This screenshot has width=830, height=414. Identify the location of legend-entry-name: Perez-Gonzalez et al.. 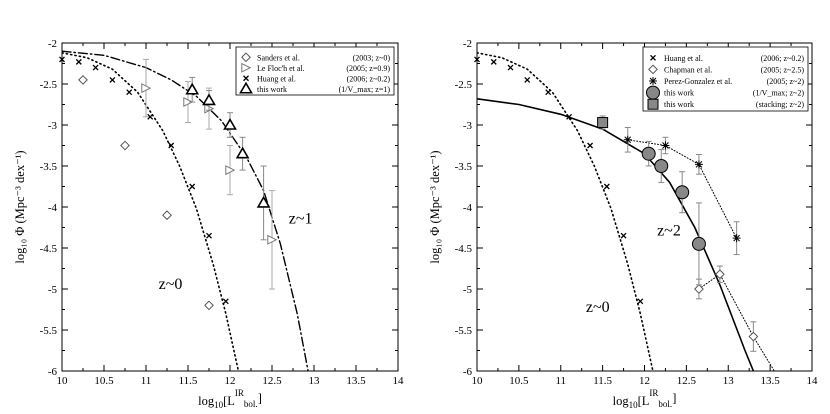
(698, 81).